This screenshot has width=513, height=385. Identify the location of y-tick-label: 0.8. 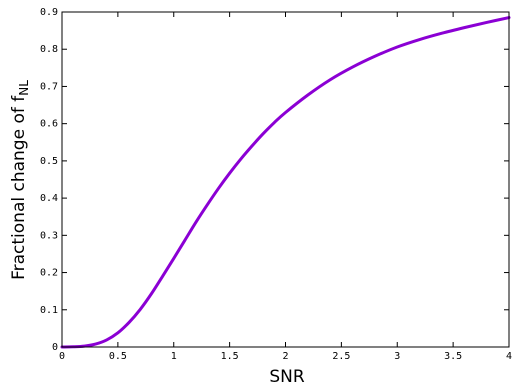
(49, 49).